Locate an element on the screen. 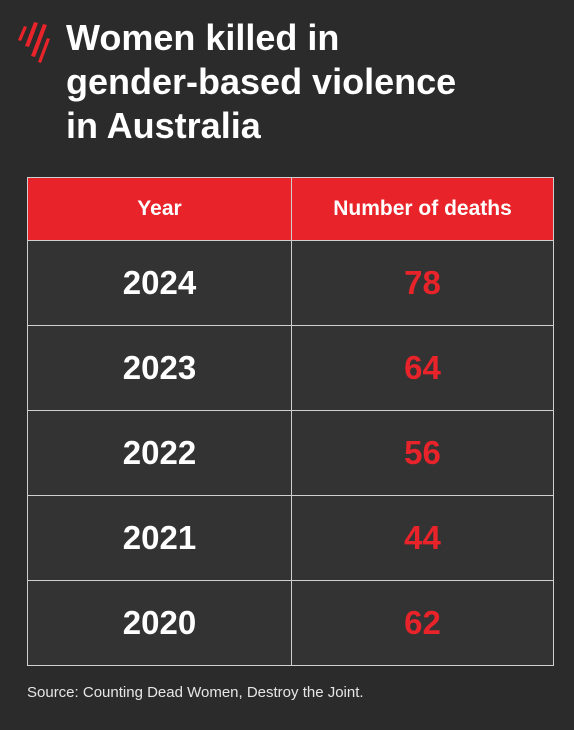 Image resolution: width=574 pixels, height=730 pixels. column-header-deaths: Number of deaths is located at coordinates (422, 209).